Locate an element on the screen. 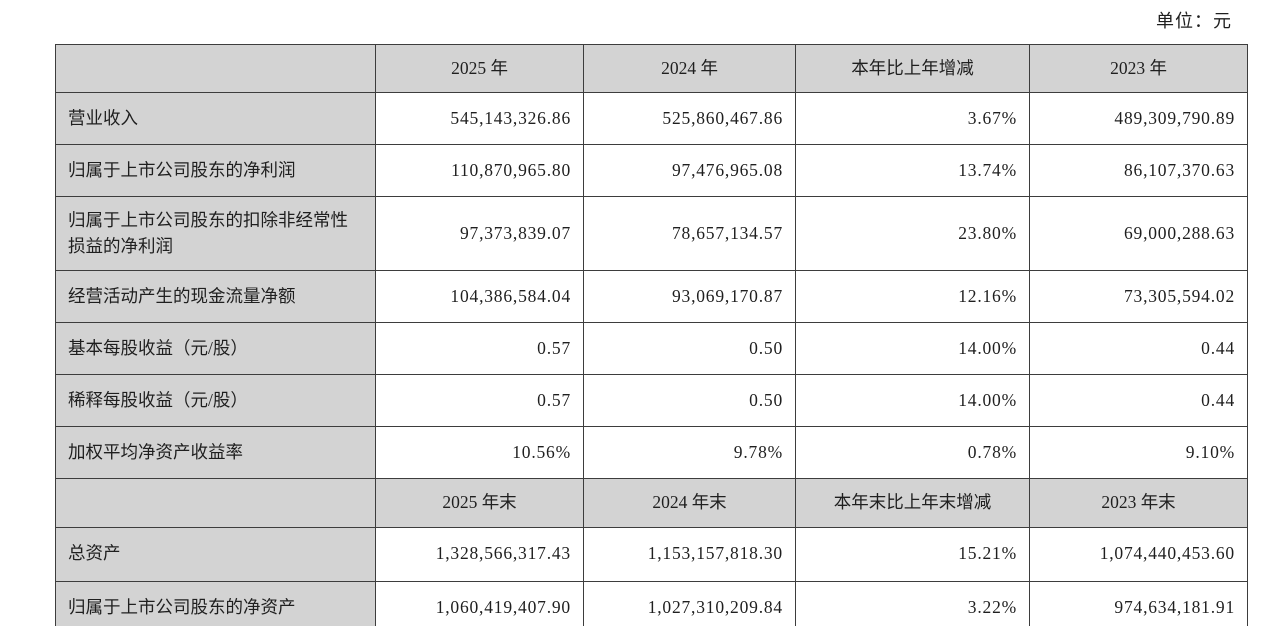 This screenshot has height=626, width=1268. value-2025: 545,143,326.86 is located at coordinates (479, 119).